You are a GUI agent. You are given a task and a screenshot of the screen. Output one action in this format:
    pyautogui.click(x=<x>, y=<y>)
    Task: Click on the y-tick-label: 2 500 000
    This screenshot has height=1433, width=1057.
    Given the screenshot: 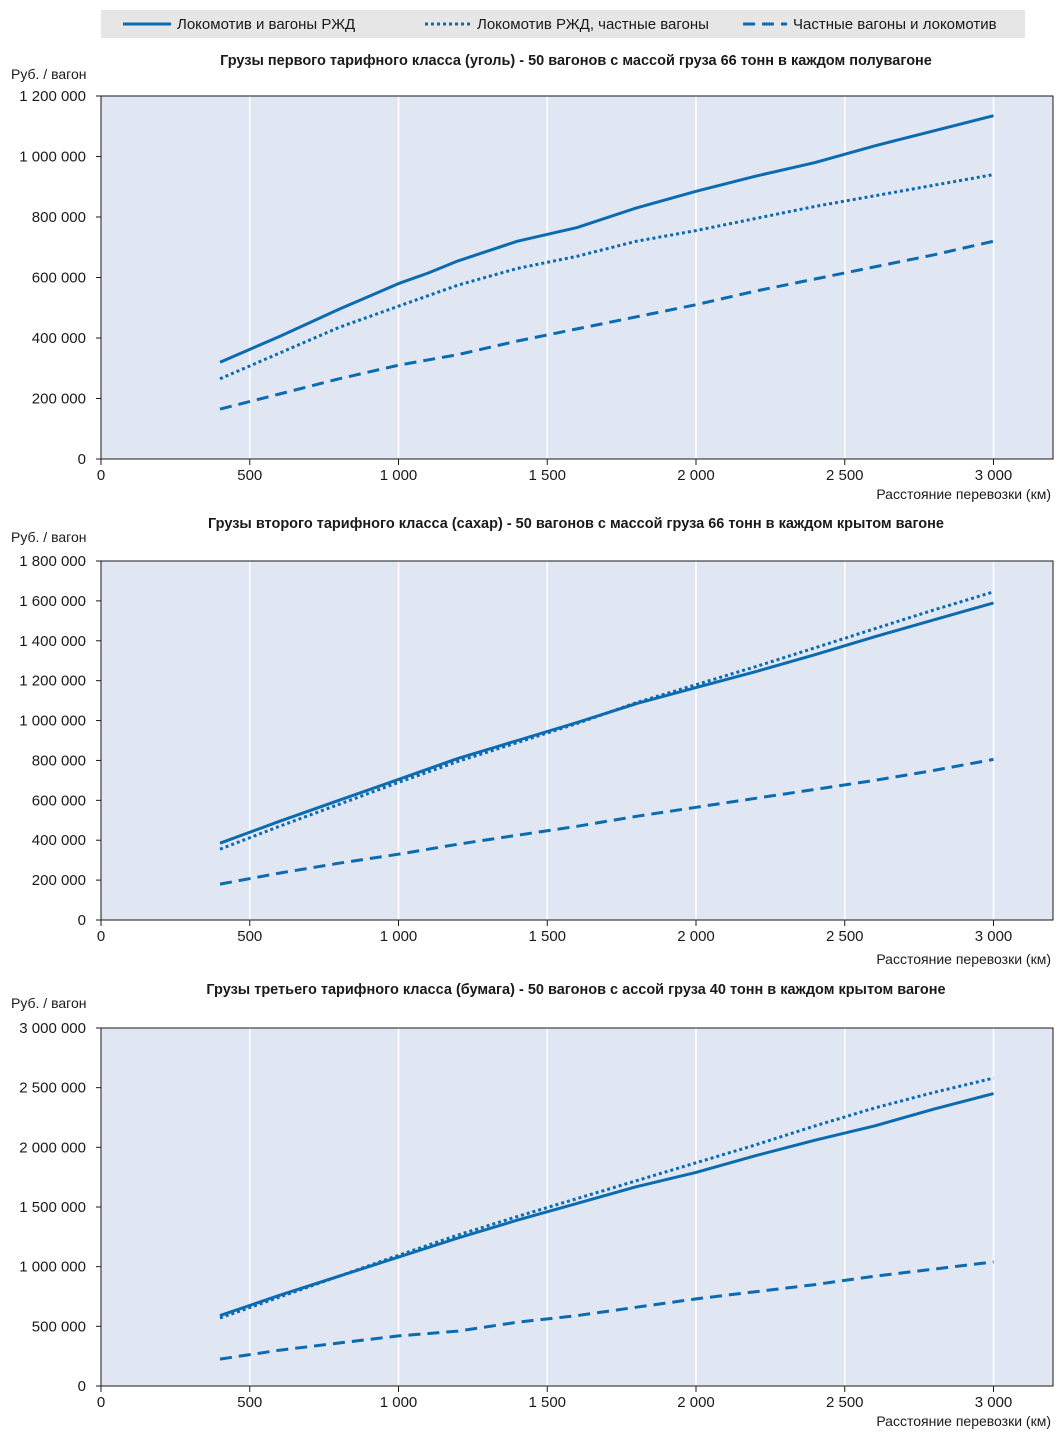 What is the action you would take?
    pyautogui.click(x=52, y=1088)
    